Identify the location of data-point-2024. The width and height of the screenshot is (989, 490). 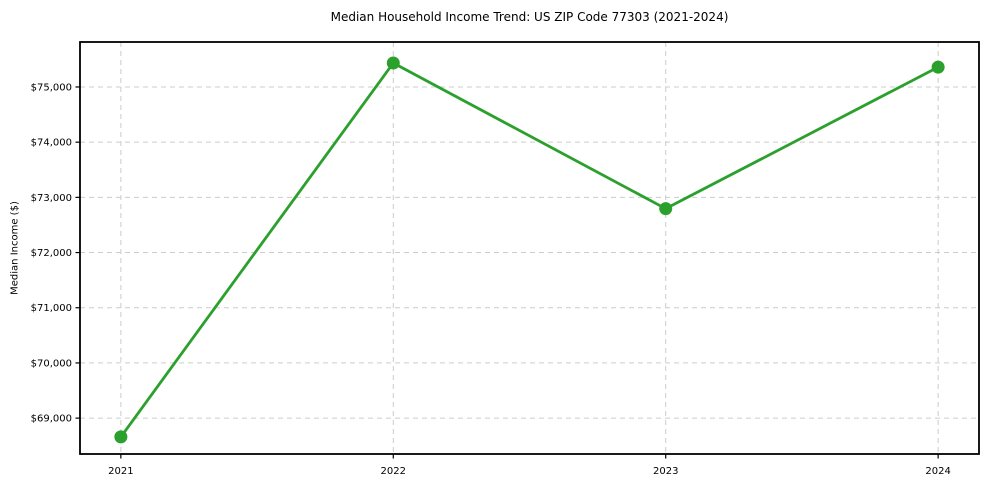
(938, 67).